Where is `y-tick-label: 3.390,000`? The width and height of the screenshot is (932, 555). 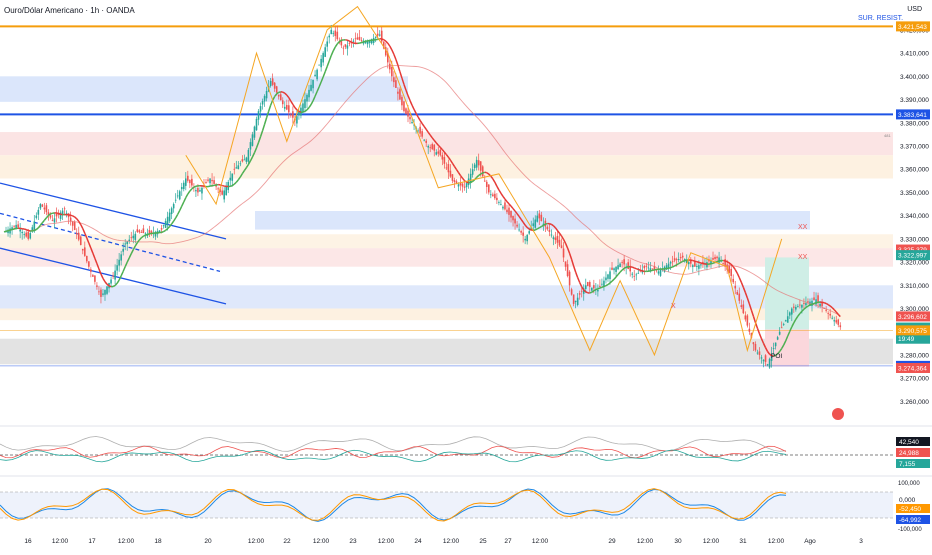 y-tick-label: 3.390,000 is located at coordinates (914, 100).